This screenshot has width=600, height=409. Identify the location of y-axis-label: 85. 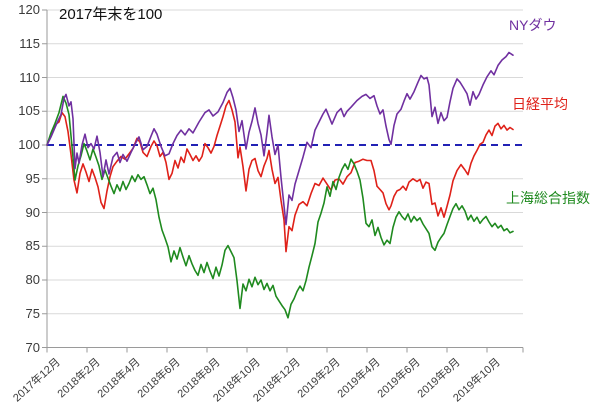
(32, 246).